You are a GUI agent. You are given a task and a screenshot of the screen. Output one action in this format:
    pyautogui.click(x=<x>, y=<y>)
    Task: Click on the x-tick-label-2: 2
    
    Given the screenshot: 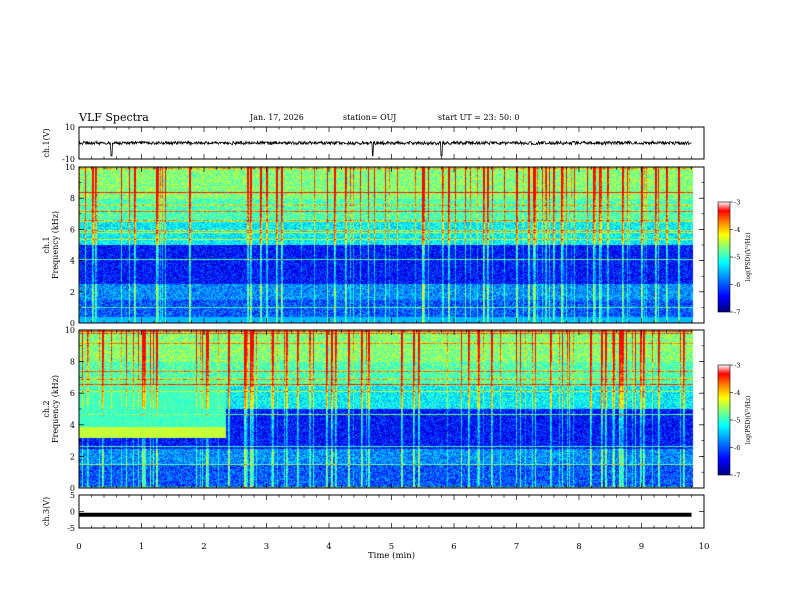 What is the action you would take?
    pyautogui.click(x=203, y=547)
    